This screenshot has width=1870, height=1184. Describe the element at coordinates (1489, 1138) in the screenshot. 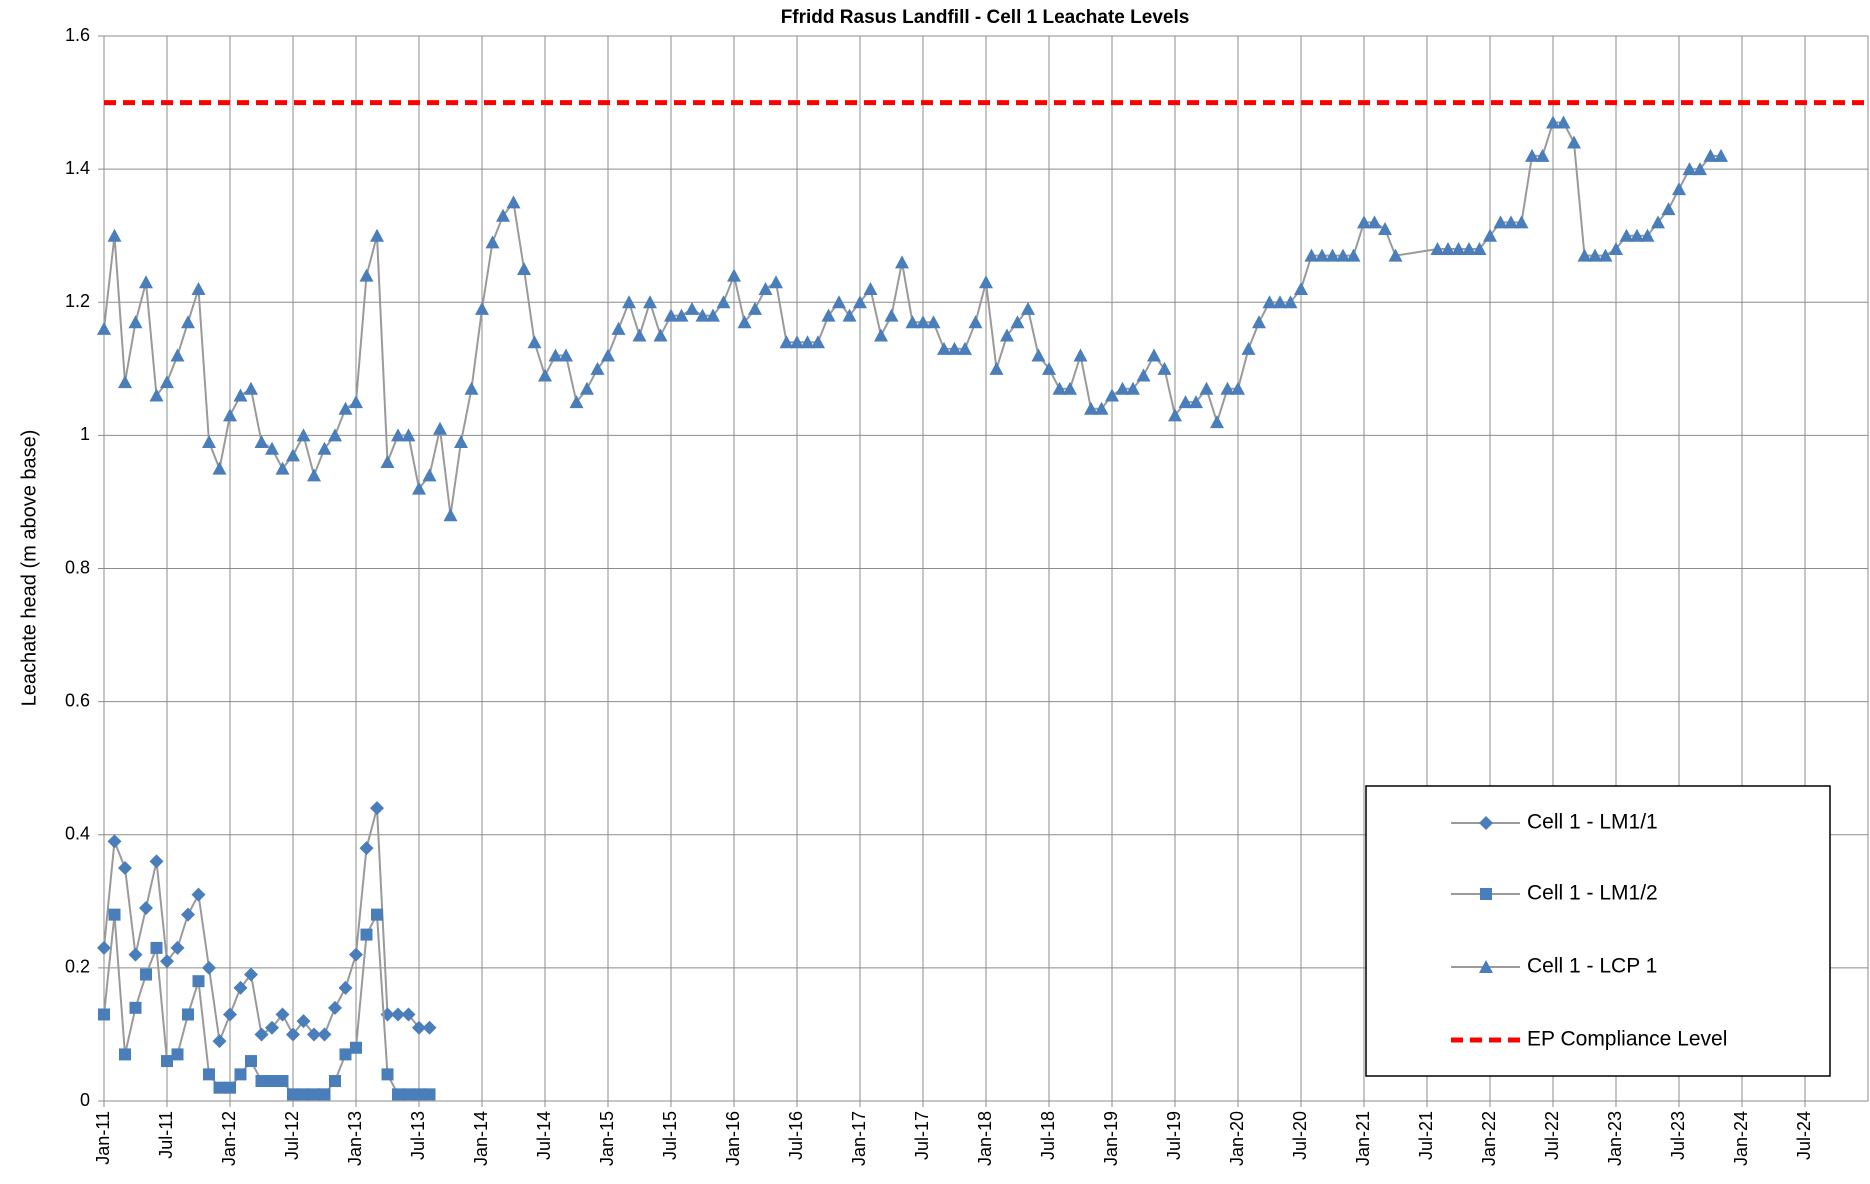

I see `x-tick-label: Jan-22` at that location.